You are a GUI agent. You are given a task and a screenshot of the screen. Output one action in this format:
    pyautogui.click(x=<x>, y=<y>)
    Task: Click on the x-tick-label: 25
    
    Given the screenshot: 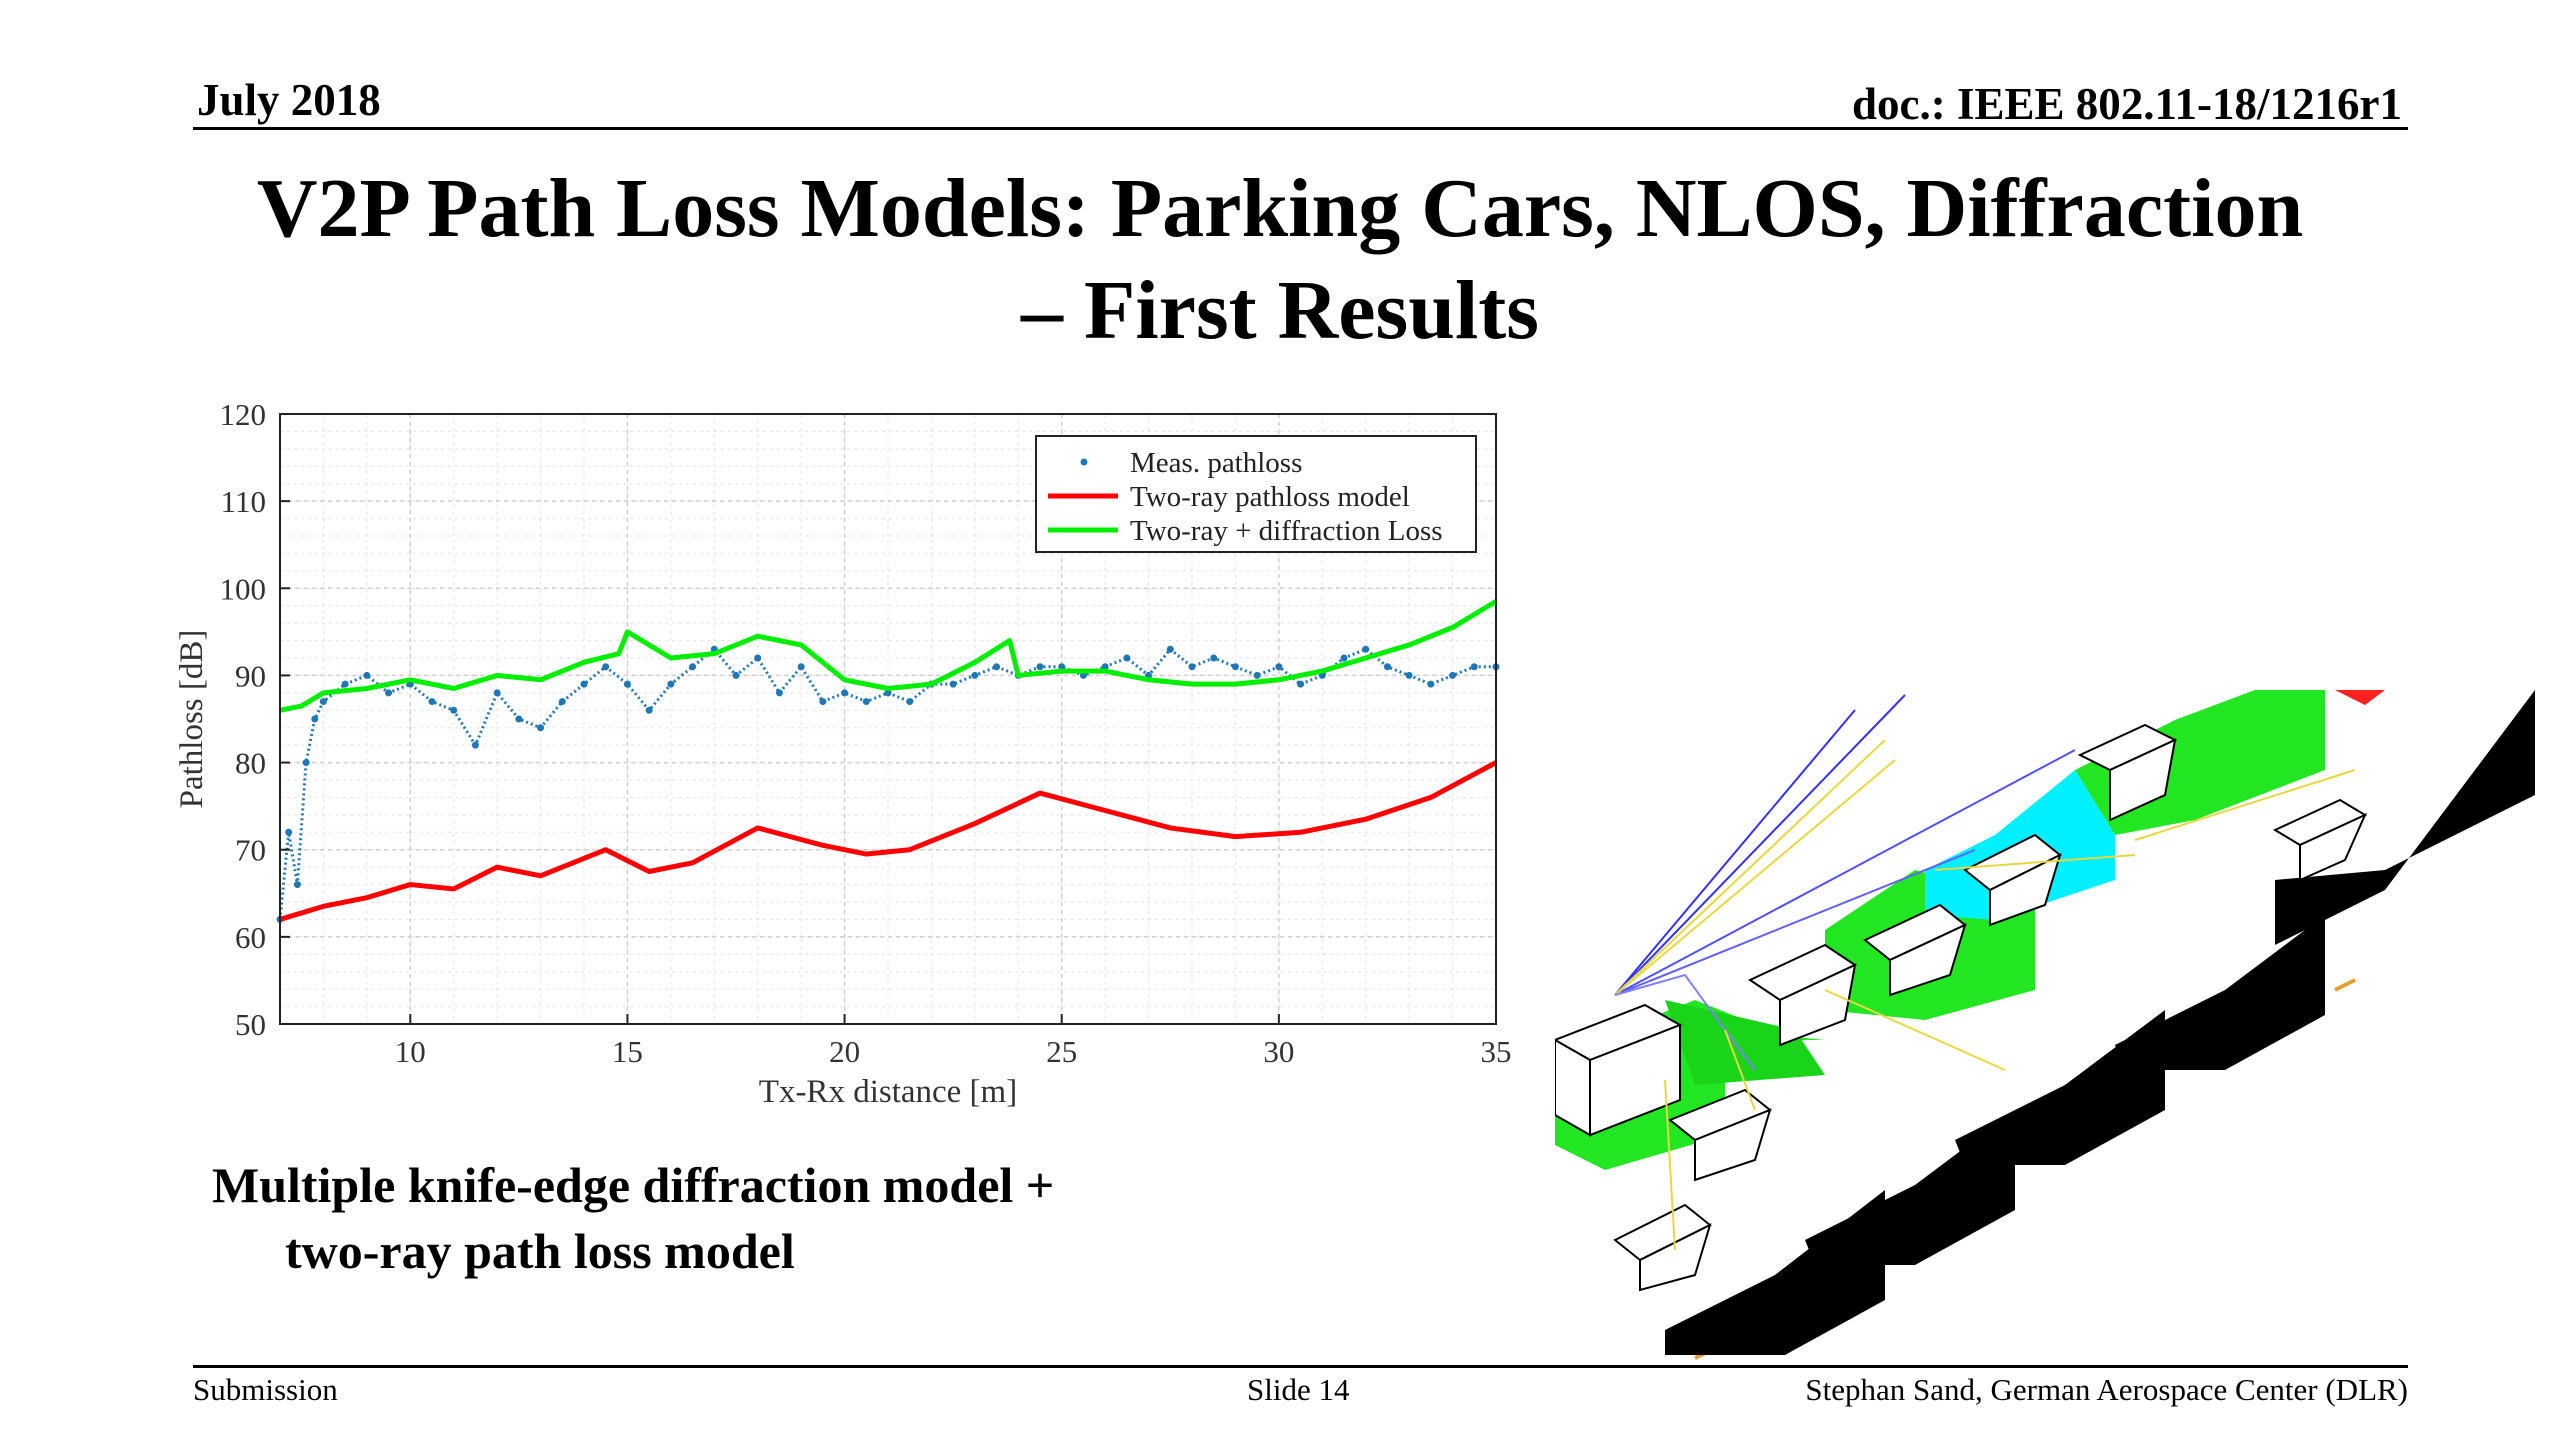 What is the action you would take?
    pyautogui.click(x=1061, y=1051)
    